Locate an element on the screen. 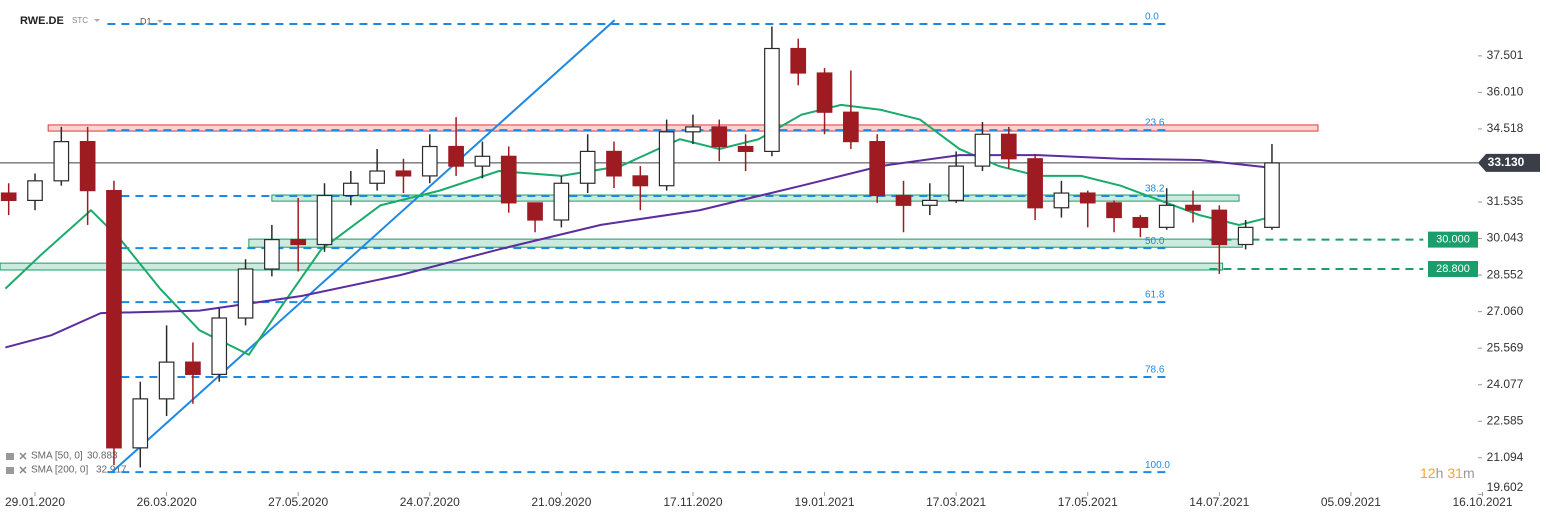  x-tick-label: 26.03.2020 is located at coordinates (167, 502).